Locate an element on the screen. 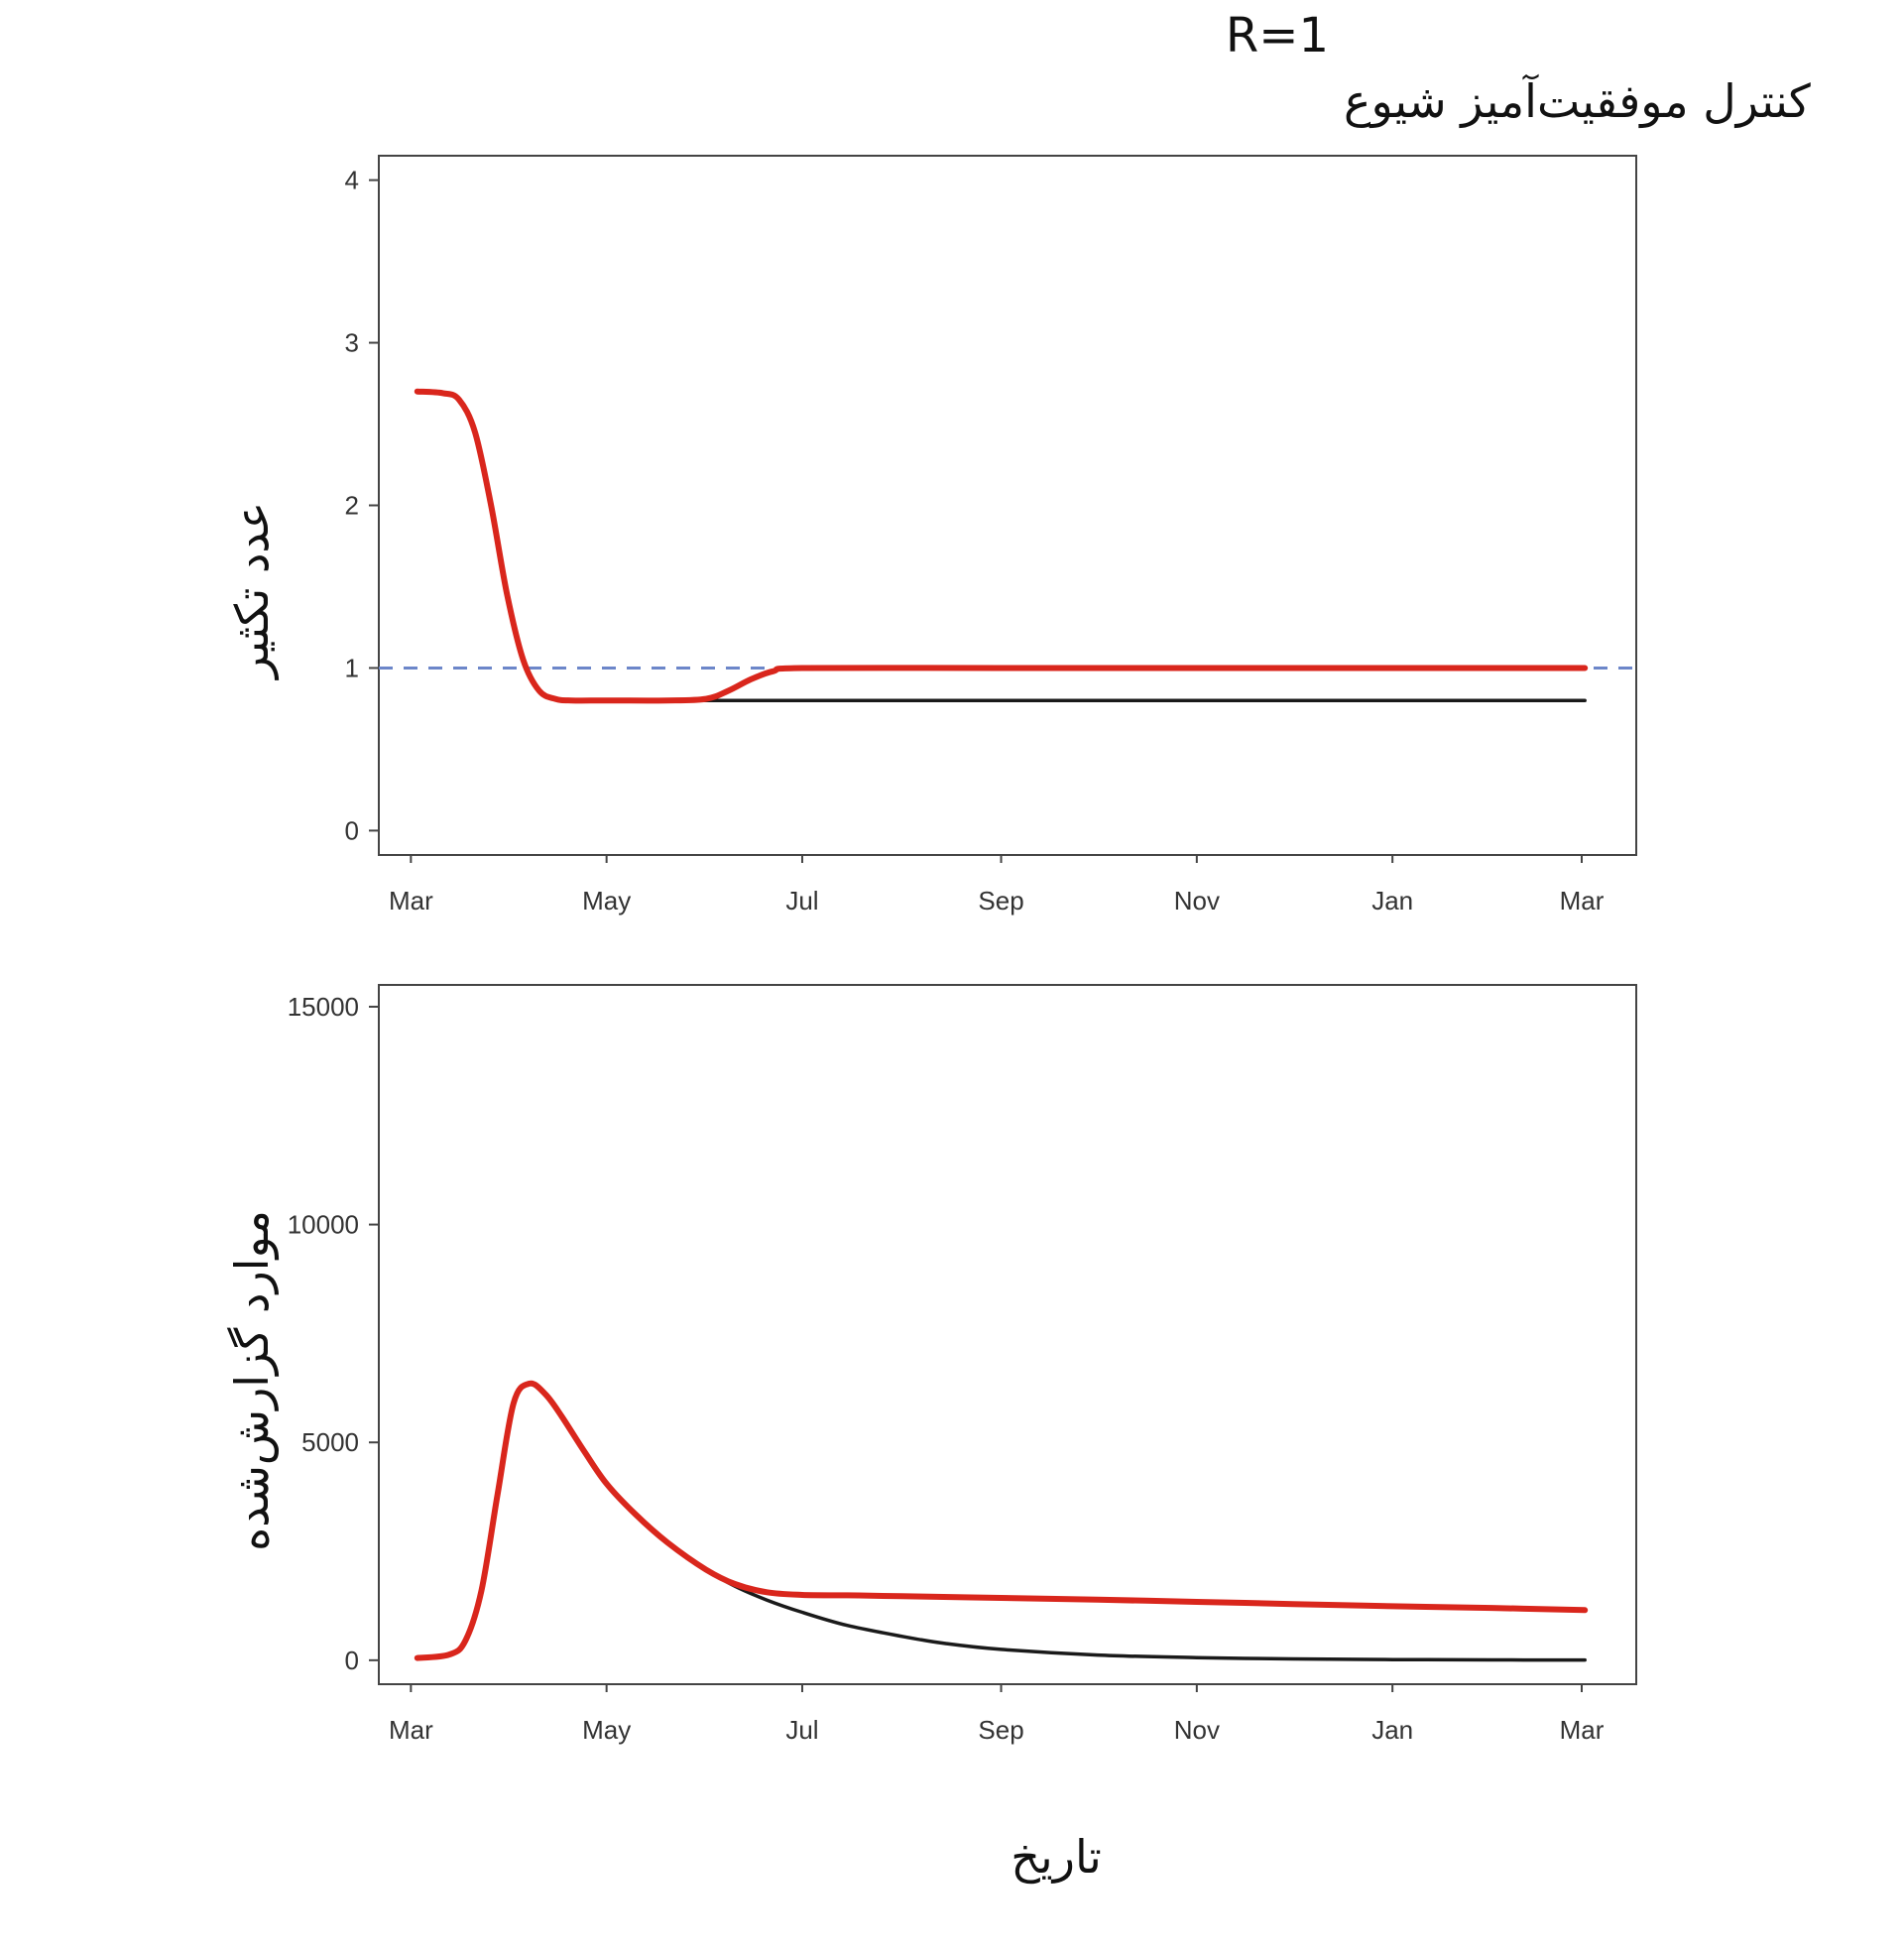 The height and width of the screenshot is (1953, 1904). chart-title-main: کنترل موفقیت‌آمیز شیوع is located at coordinates (1577, 101).